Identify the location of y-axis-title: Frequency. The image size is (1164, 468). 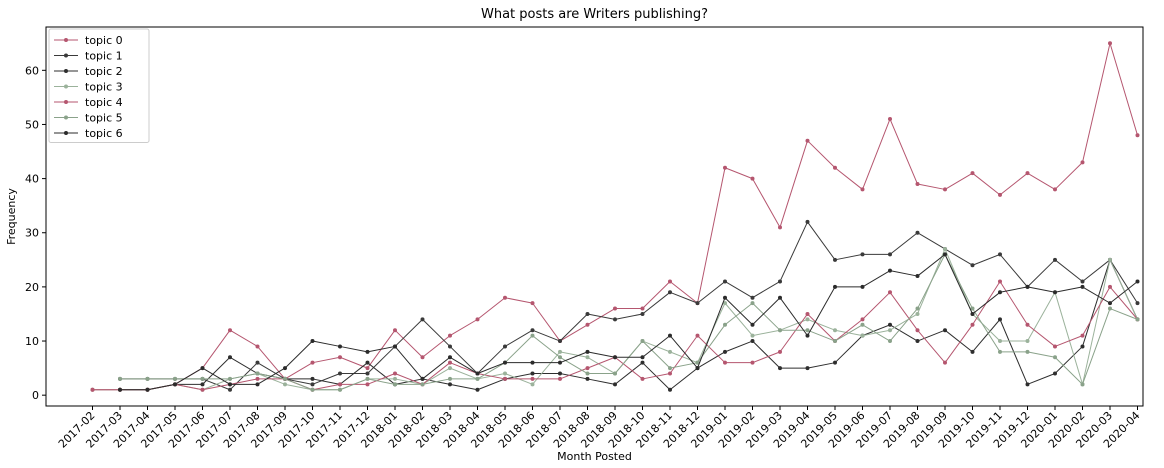
(11, 216).